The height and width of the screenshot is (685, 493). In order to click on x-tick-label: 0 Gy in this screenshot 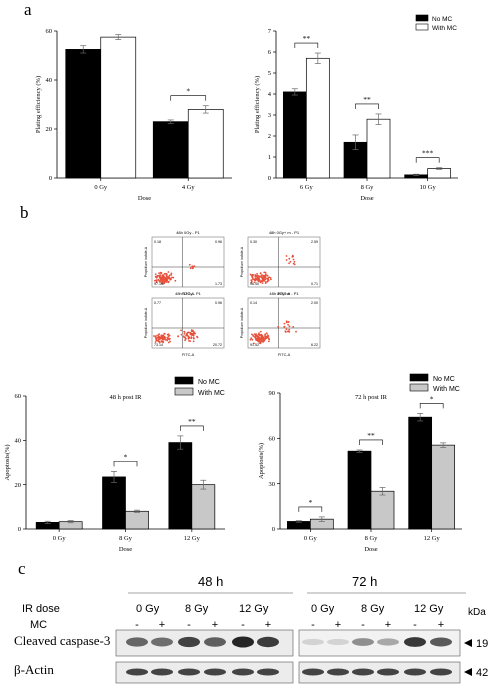, I will do `click(311, 538)`.